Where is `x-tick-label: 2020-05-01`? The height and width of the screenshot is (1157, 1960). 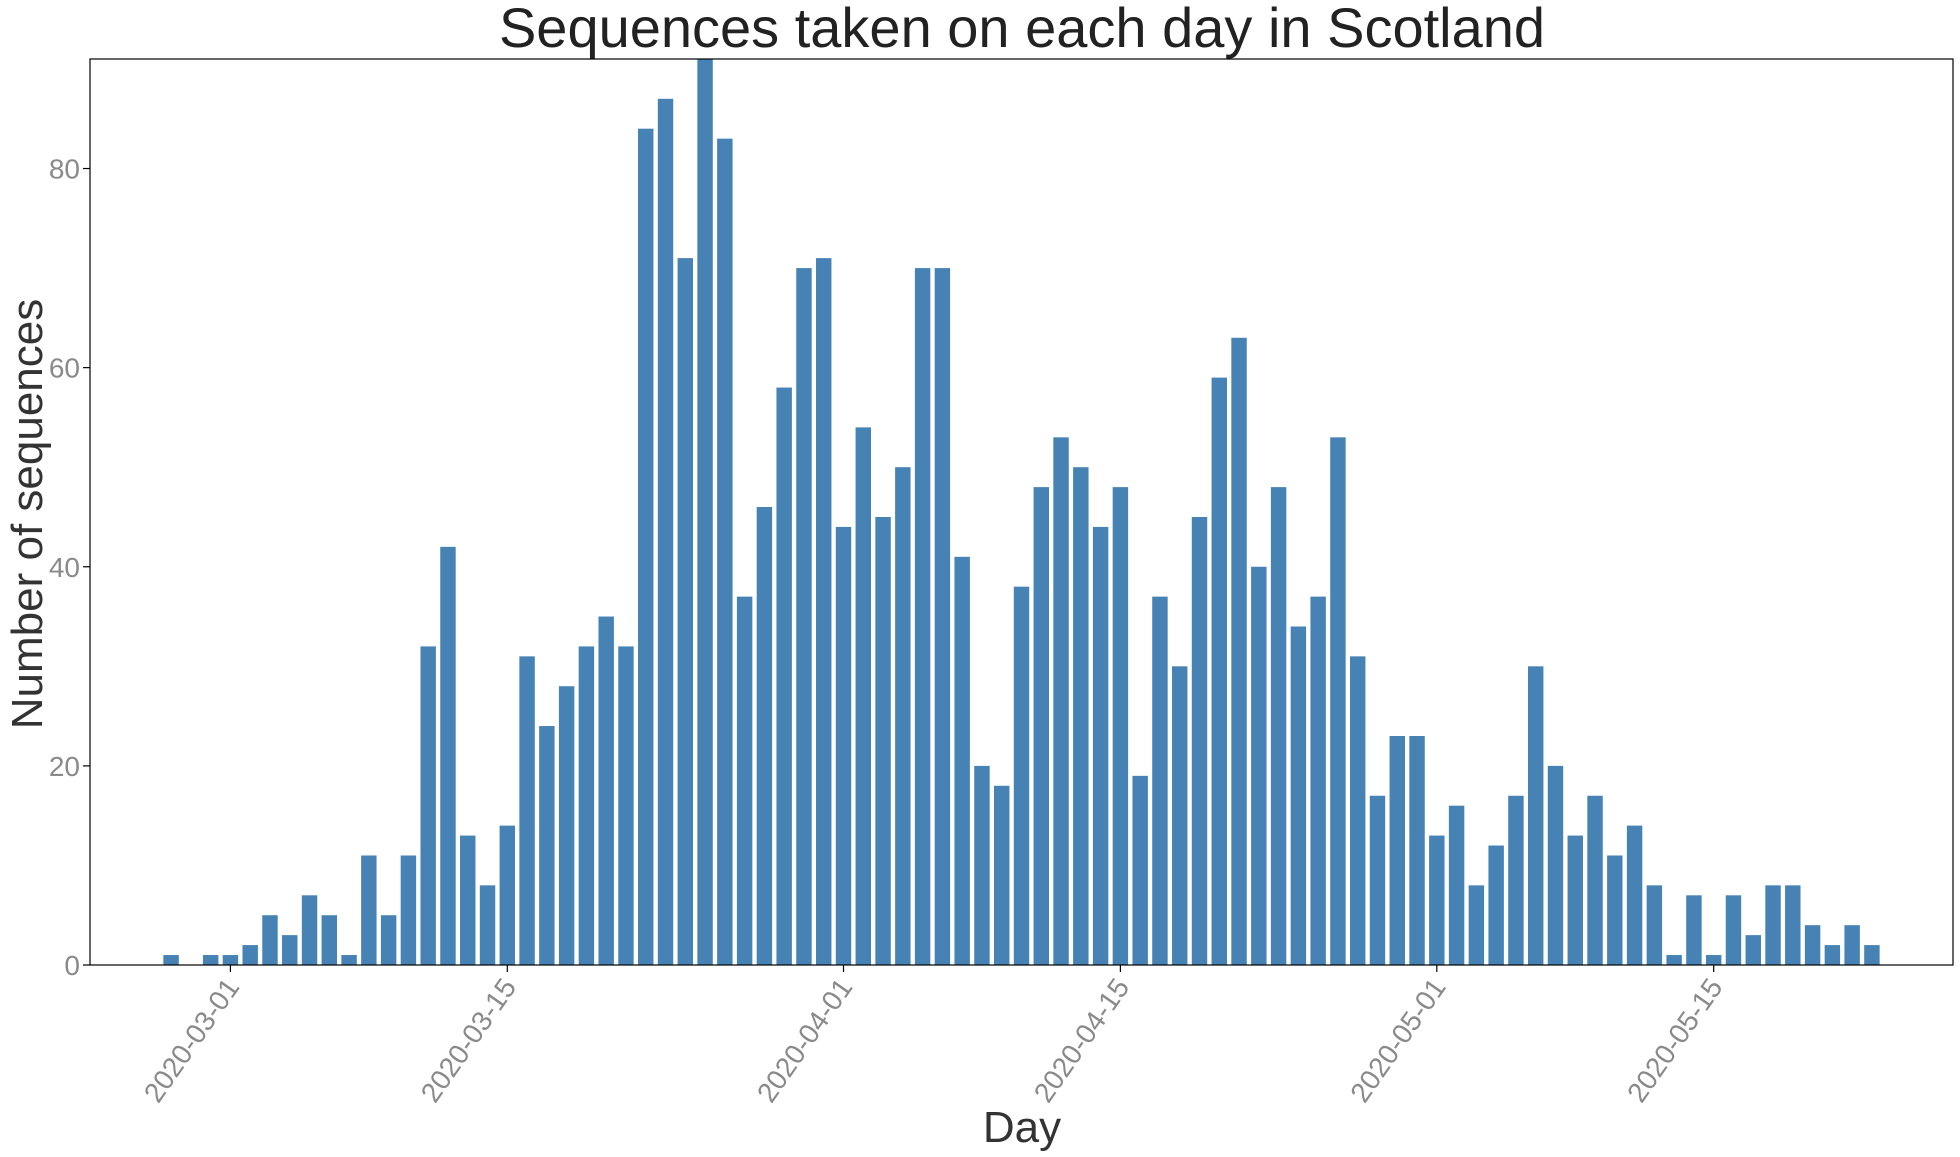 x-tick-label: 2020-05-01 is located at coordinates (1398, 1040).